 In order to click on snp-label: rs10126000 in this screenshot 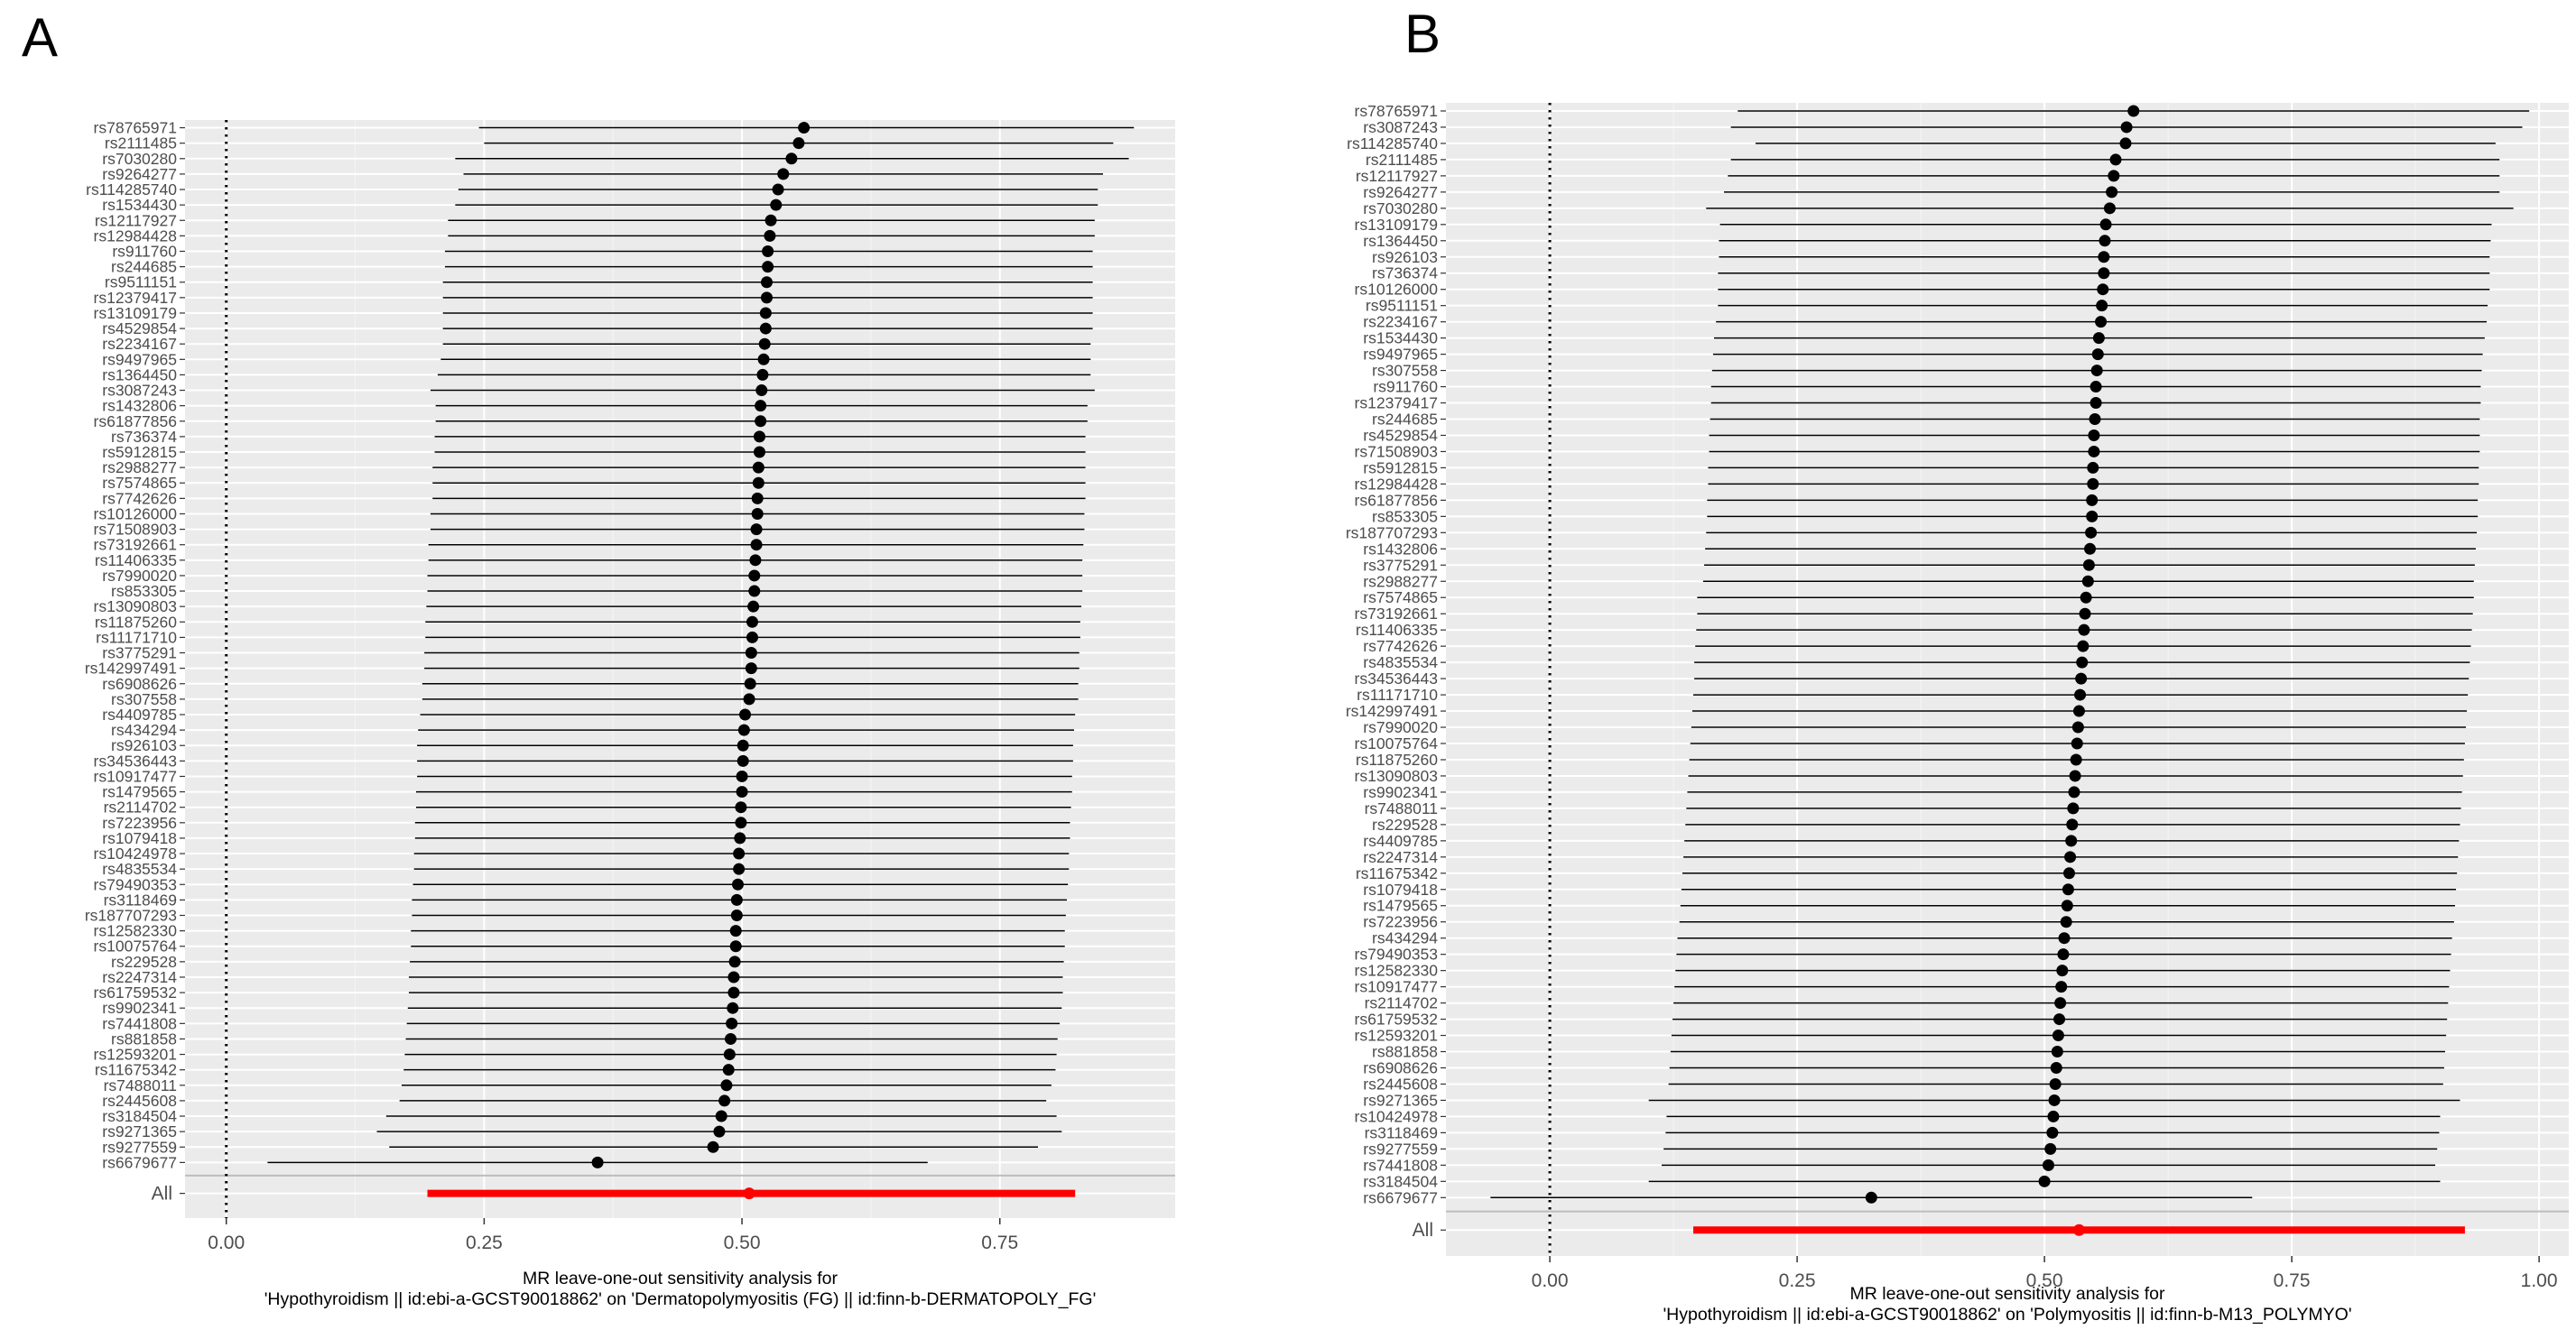, I will do `click(136, 513)`.